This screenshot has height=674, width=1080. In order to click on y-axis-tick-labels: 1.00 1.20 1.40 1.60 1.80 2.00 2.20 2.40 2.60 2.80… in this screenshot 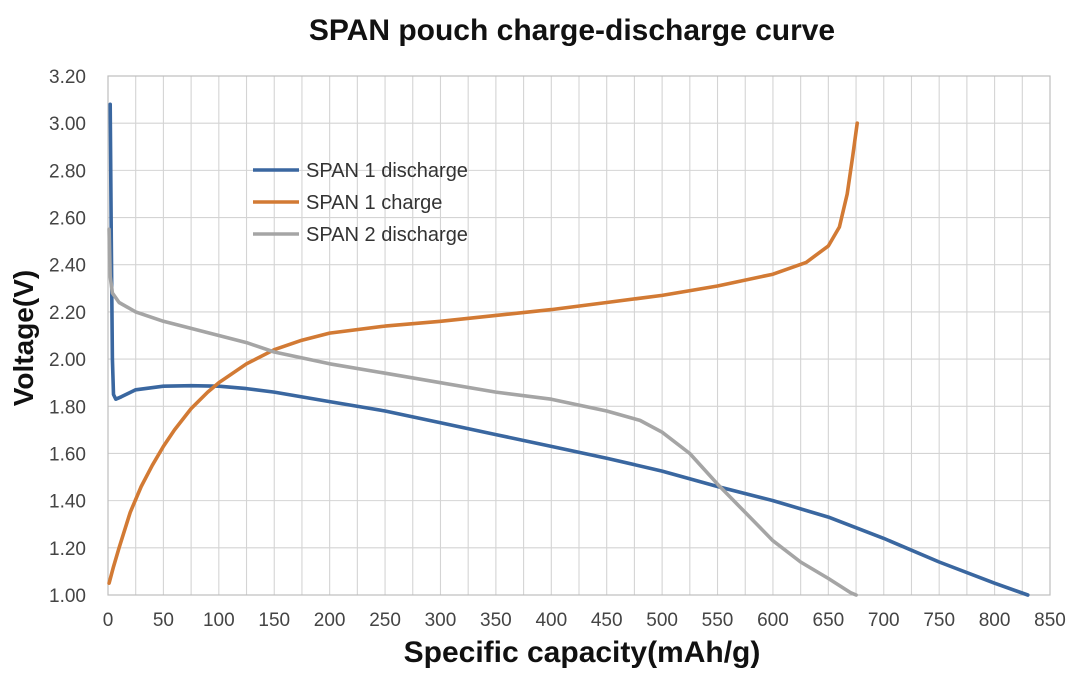, I will do `click(67, 337)`.